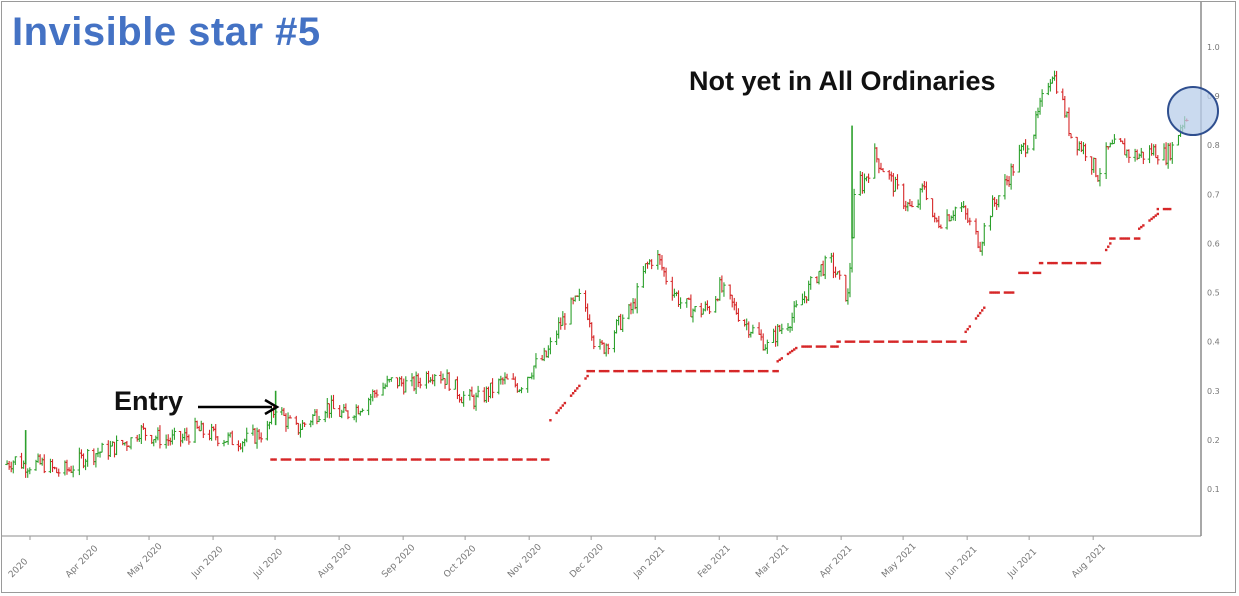 This screenshot has width=1239, height=596. Describe the element at coordinates (650, 563) in the screenshot. I see `x-tick-label: Jan 2021` at that location.